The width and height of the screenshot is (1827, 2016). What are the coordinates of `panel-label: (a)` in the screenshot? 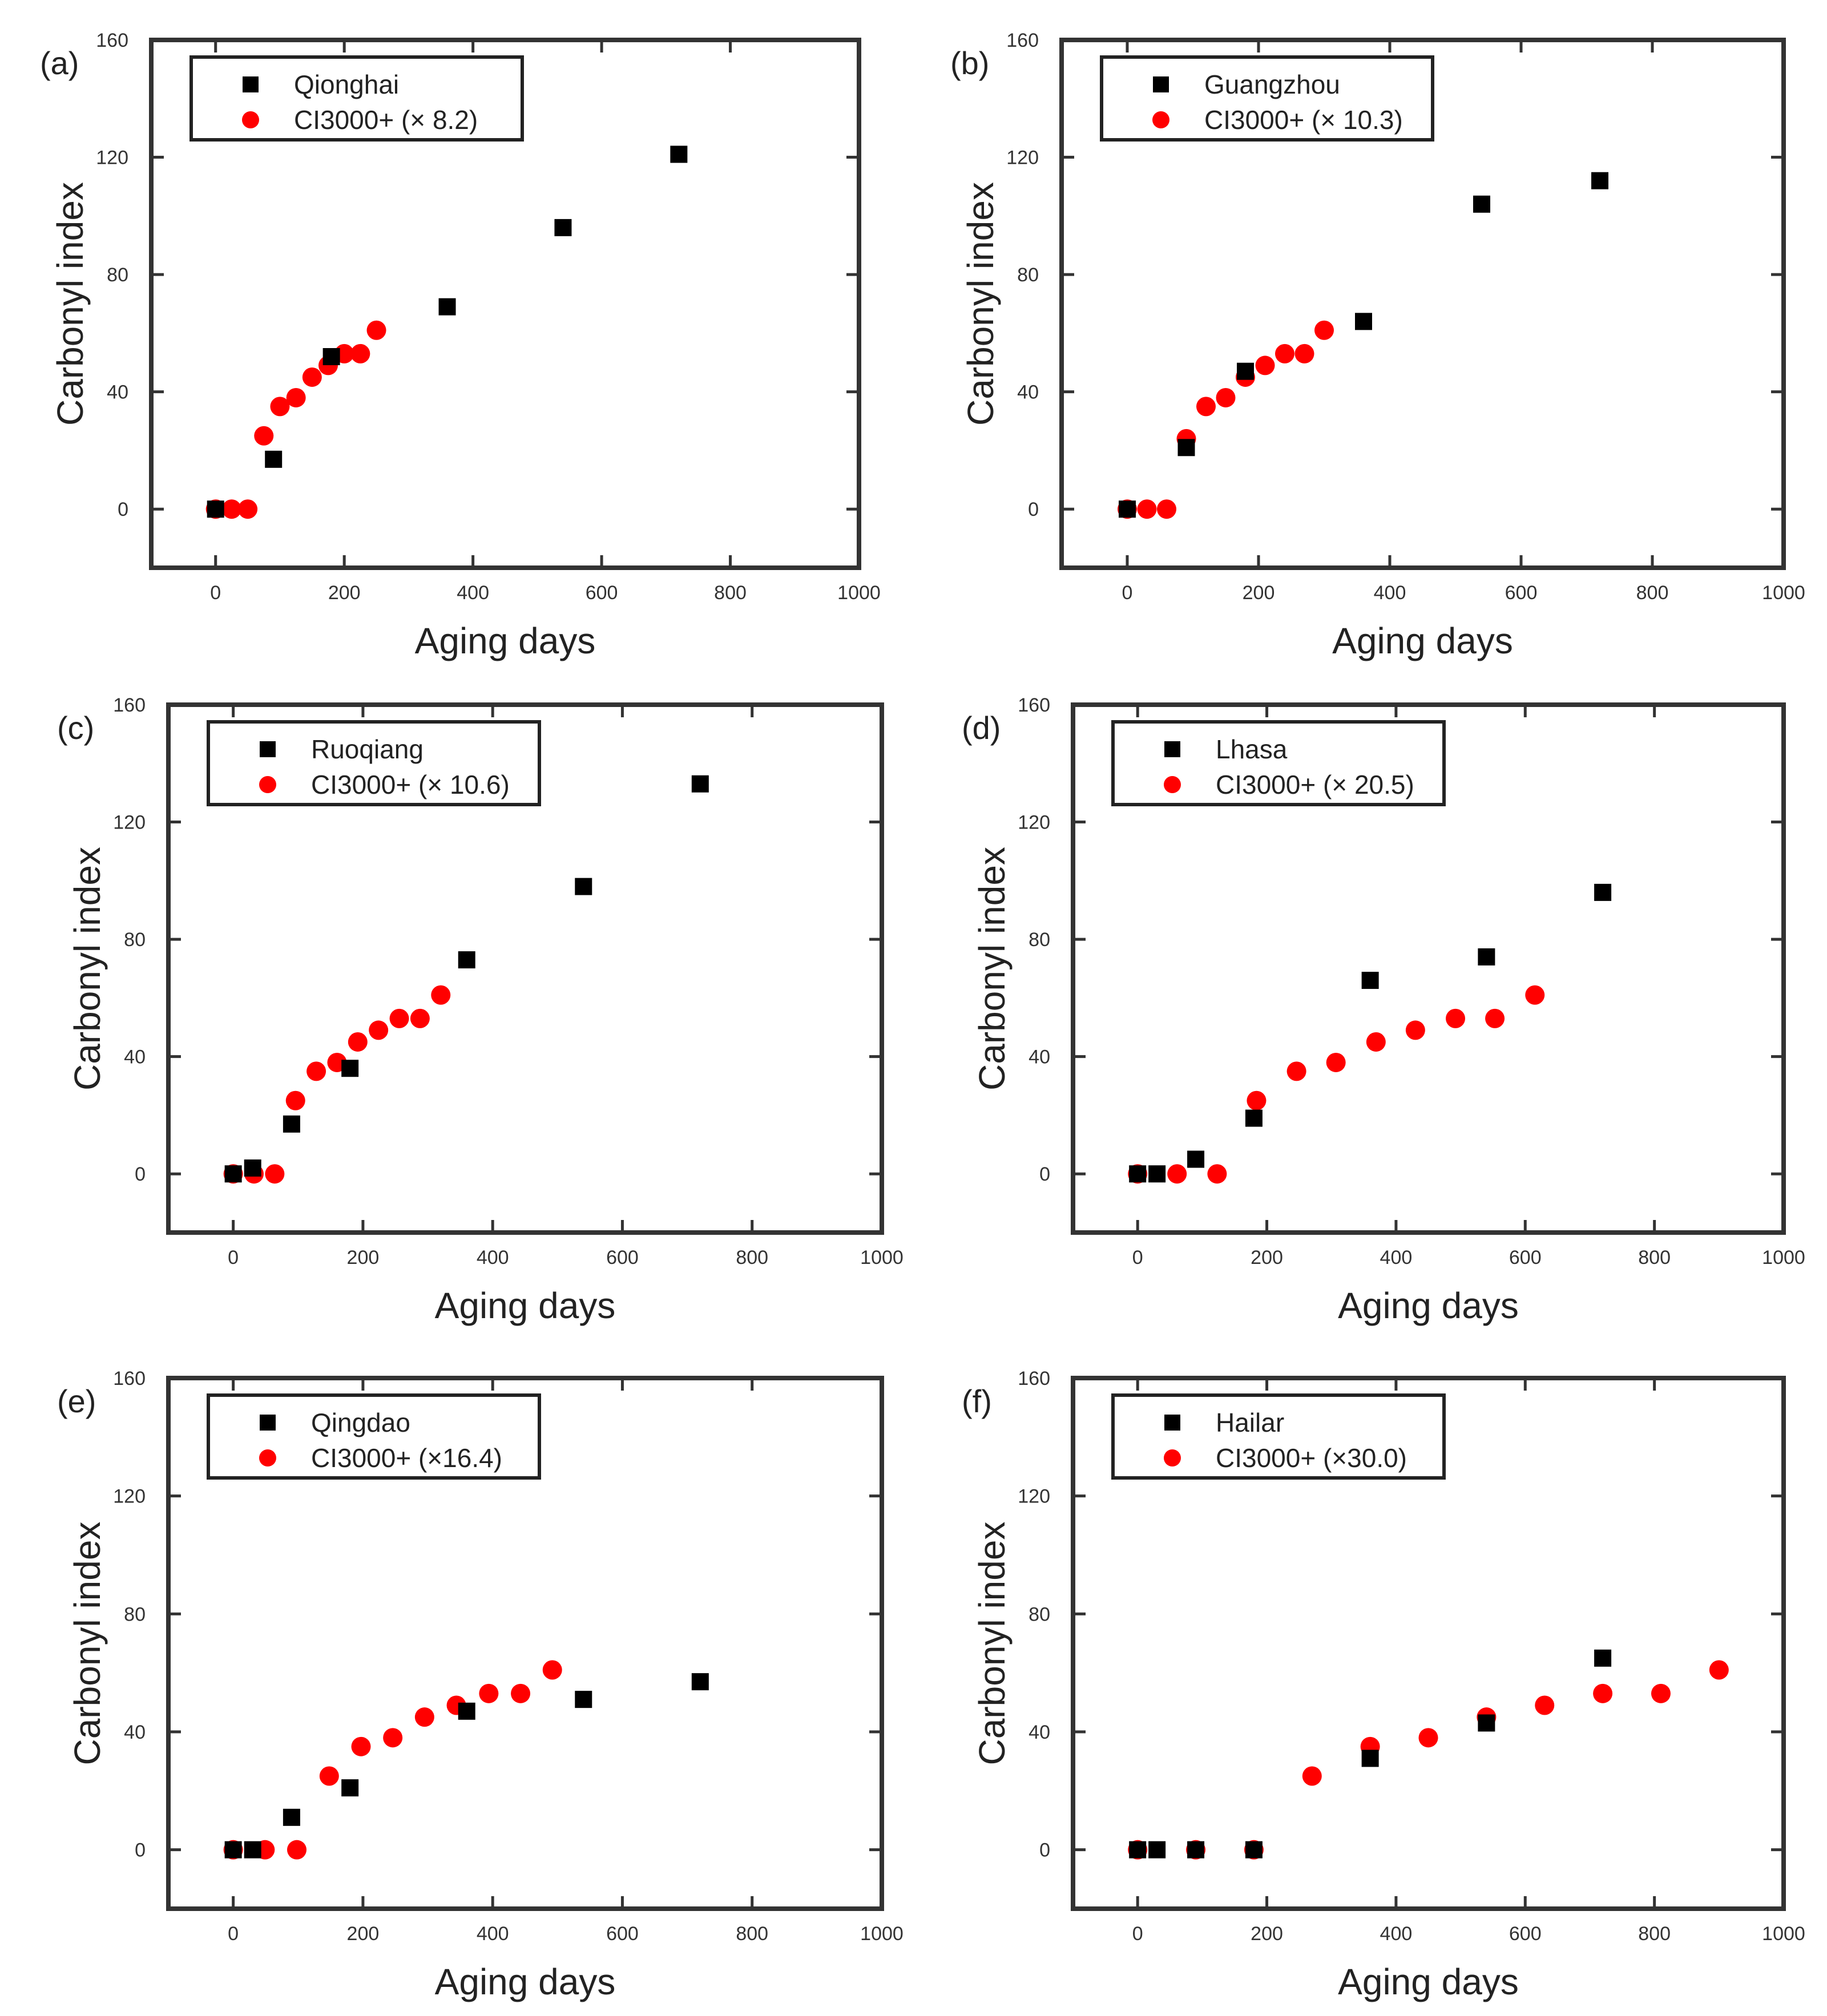 It's located at (60, 63).